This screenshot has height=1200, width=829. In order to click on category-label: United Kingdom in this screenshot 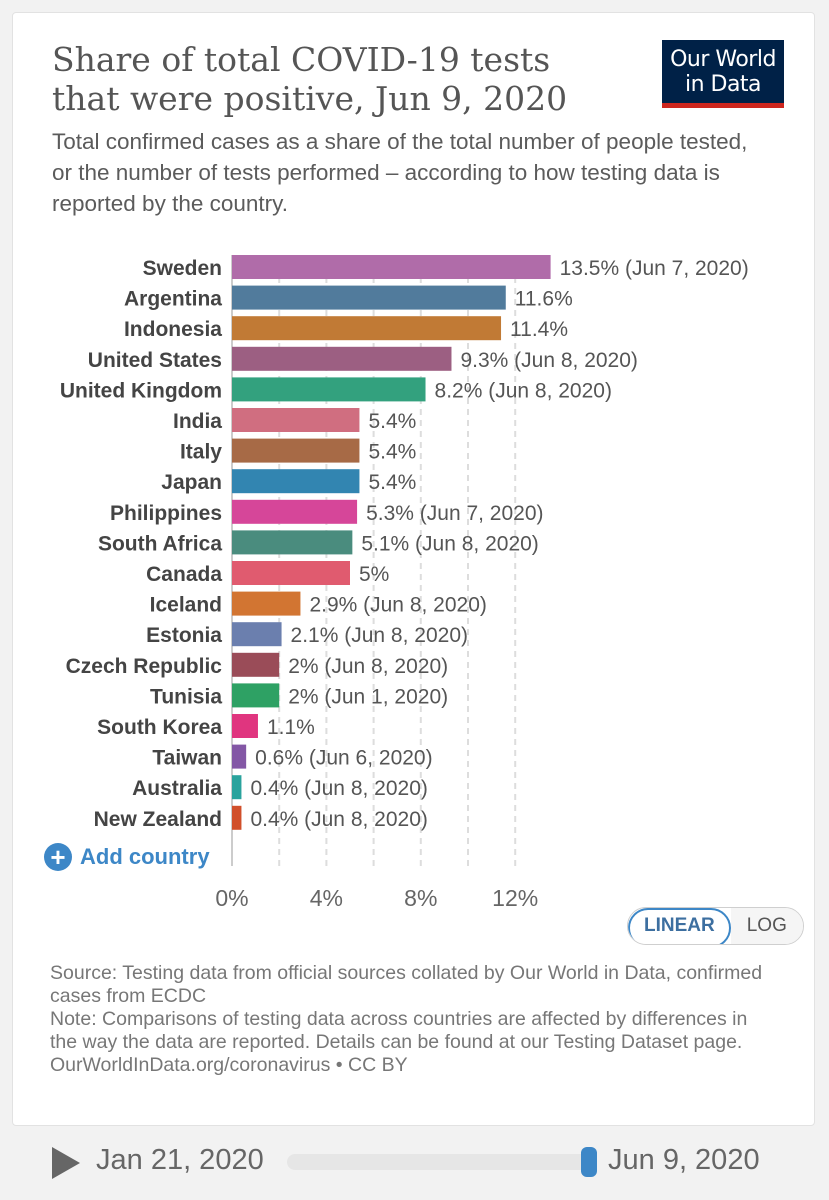, I will do `click(141, 390)`.